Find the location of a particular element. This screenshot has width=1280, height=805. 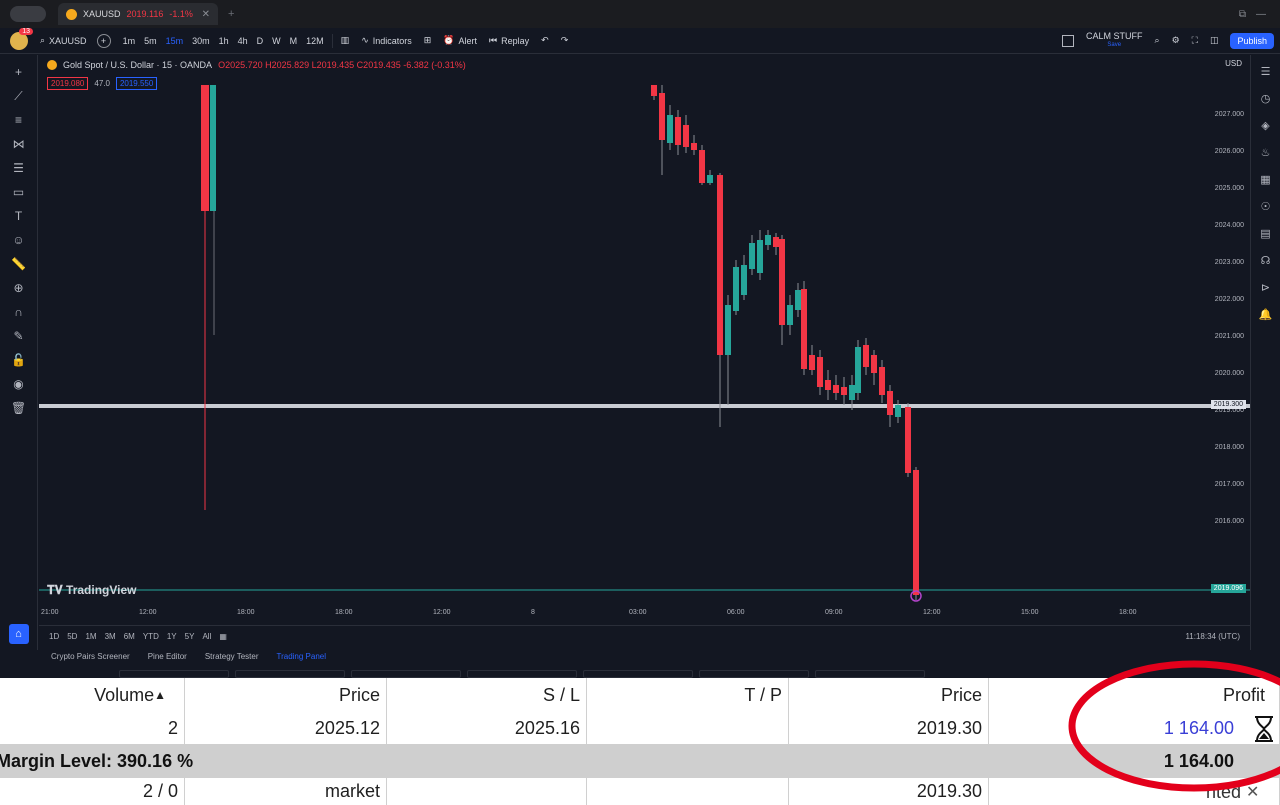

range-5Y: 5Y is located at coordinates (189, 636).